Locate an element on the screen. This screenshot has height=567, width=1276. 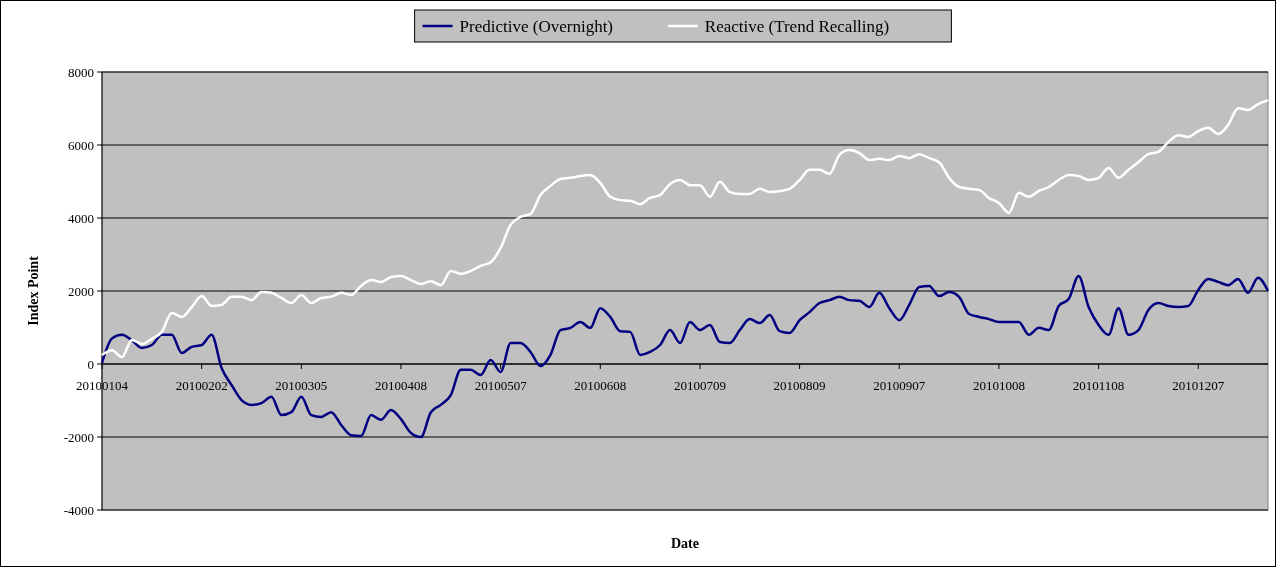
y-axis-title: Index Point is located at coordinates (33, 290).